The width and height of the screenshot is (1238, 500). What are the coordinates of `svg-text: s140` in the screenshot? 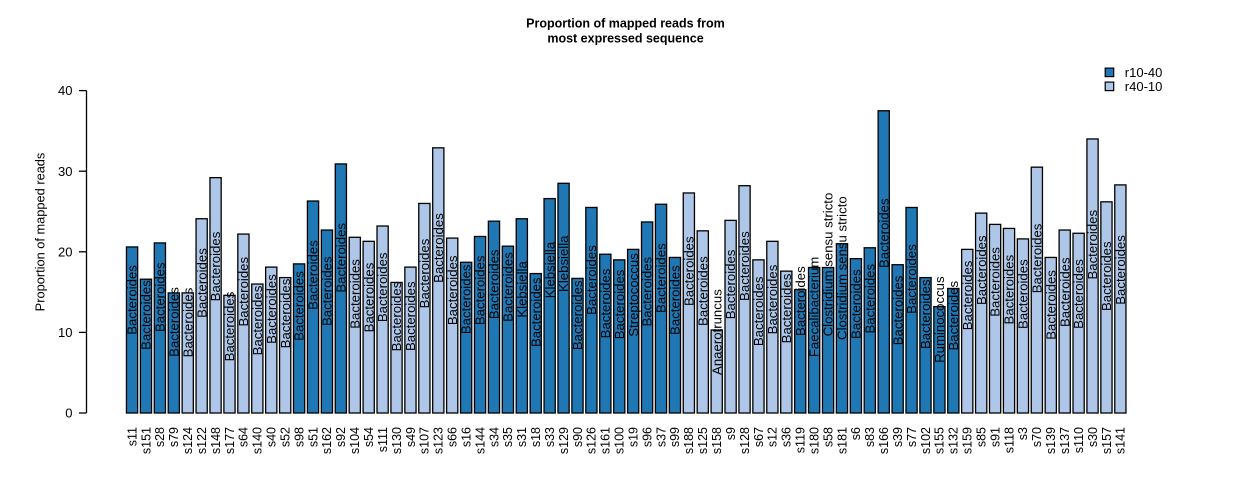 It's located at (258, 440).